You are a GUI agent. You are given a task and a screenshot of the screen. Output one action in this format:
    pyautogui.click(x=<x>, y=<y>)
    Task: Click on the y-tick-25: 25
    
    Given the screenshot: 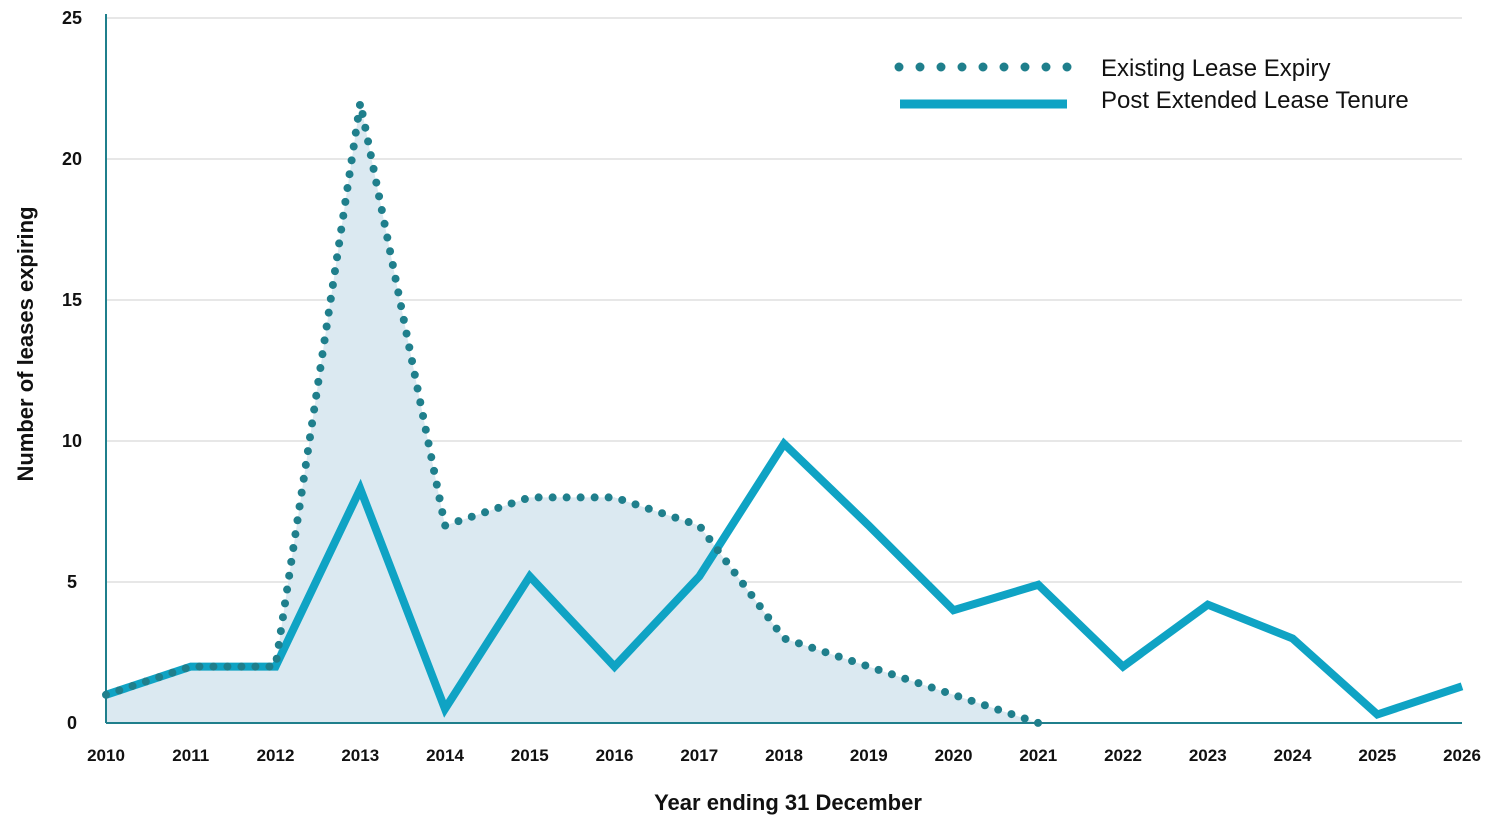 What is the action you would take?
    pyautogui.click(x=72, y=18)
    